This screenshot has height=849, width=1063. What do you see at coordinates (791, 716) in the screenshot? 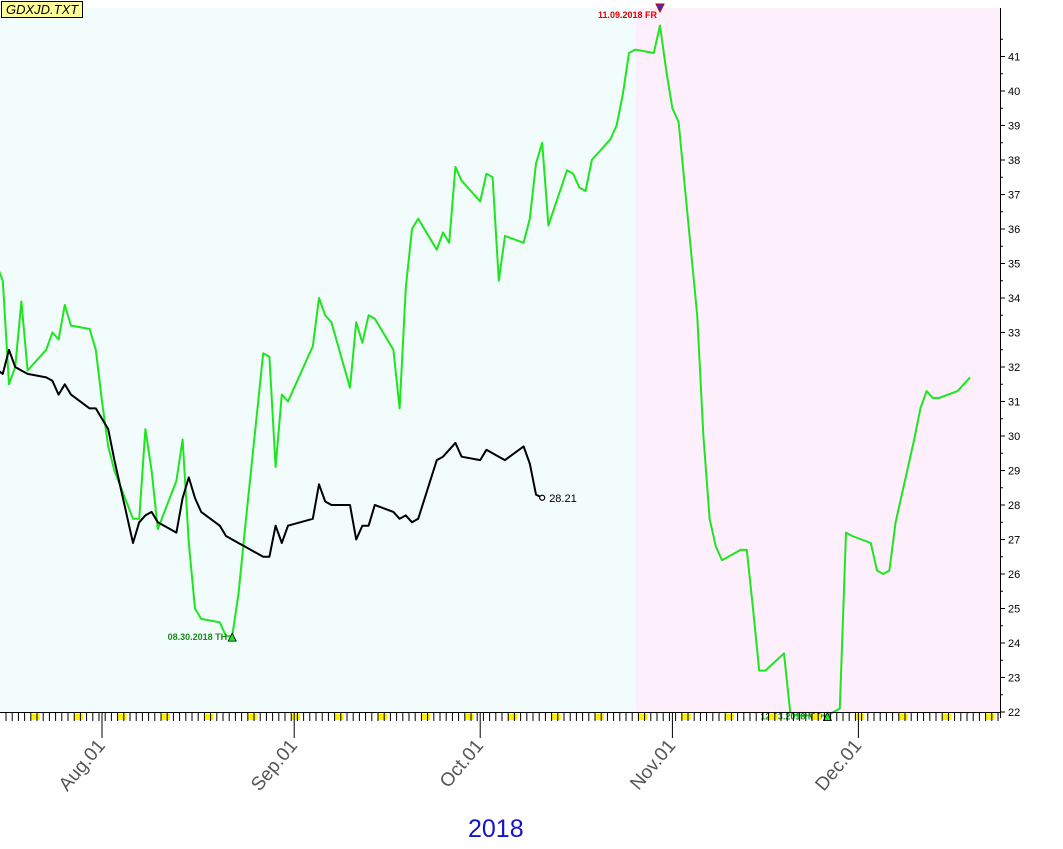
I see `annotation-label: 12.03.2018 MO` at bounding box center [791, 716].